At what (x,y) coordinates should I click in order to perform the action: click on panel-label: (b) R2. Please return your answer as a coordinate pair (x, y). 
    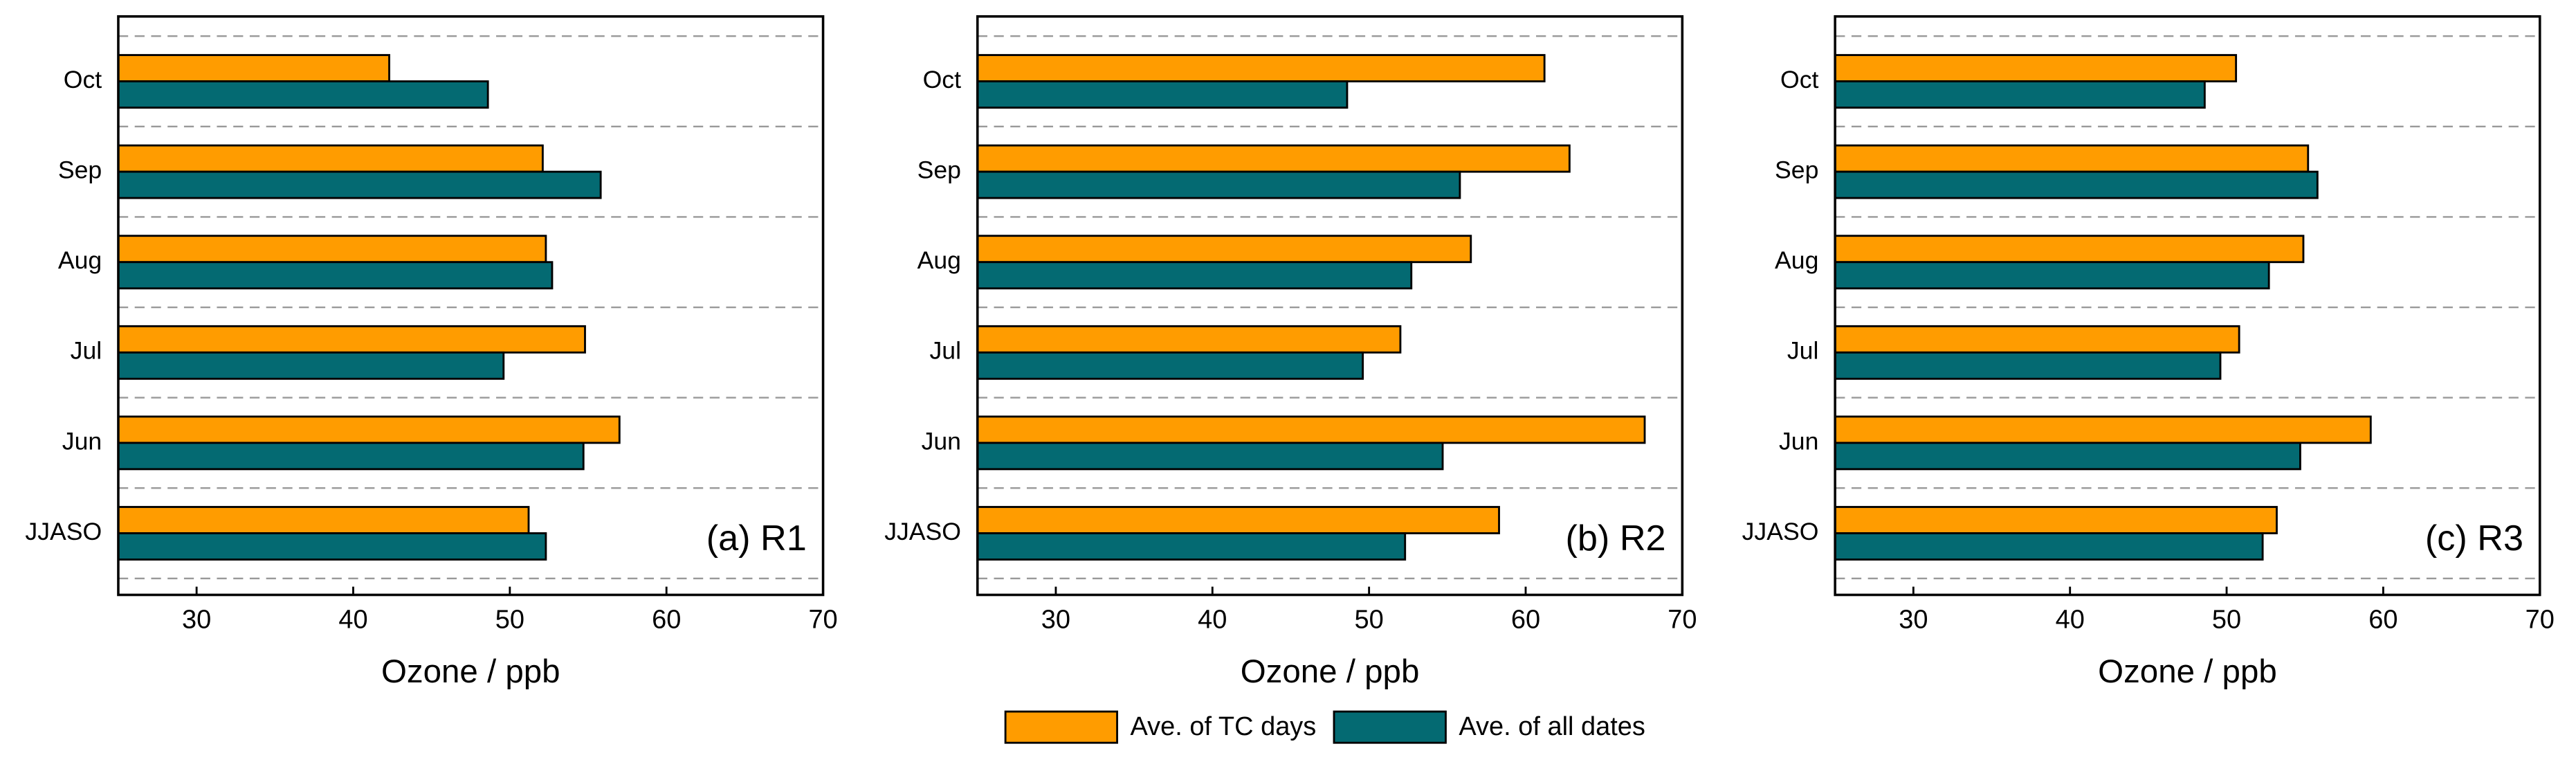
    Looking at the image, I should click on (1616, 538).